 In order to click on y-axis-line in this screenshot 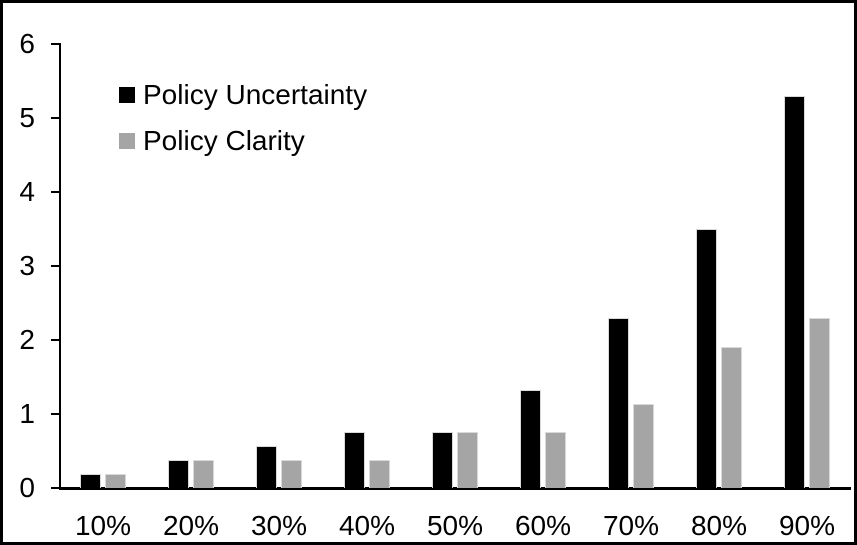, I will do `click(60, 265)`.